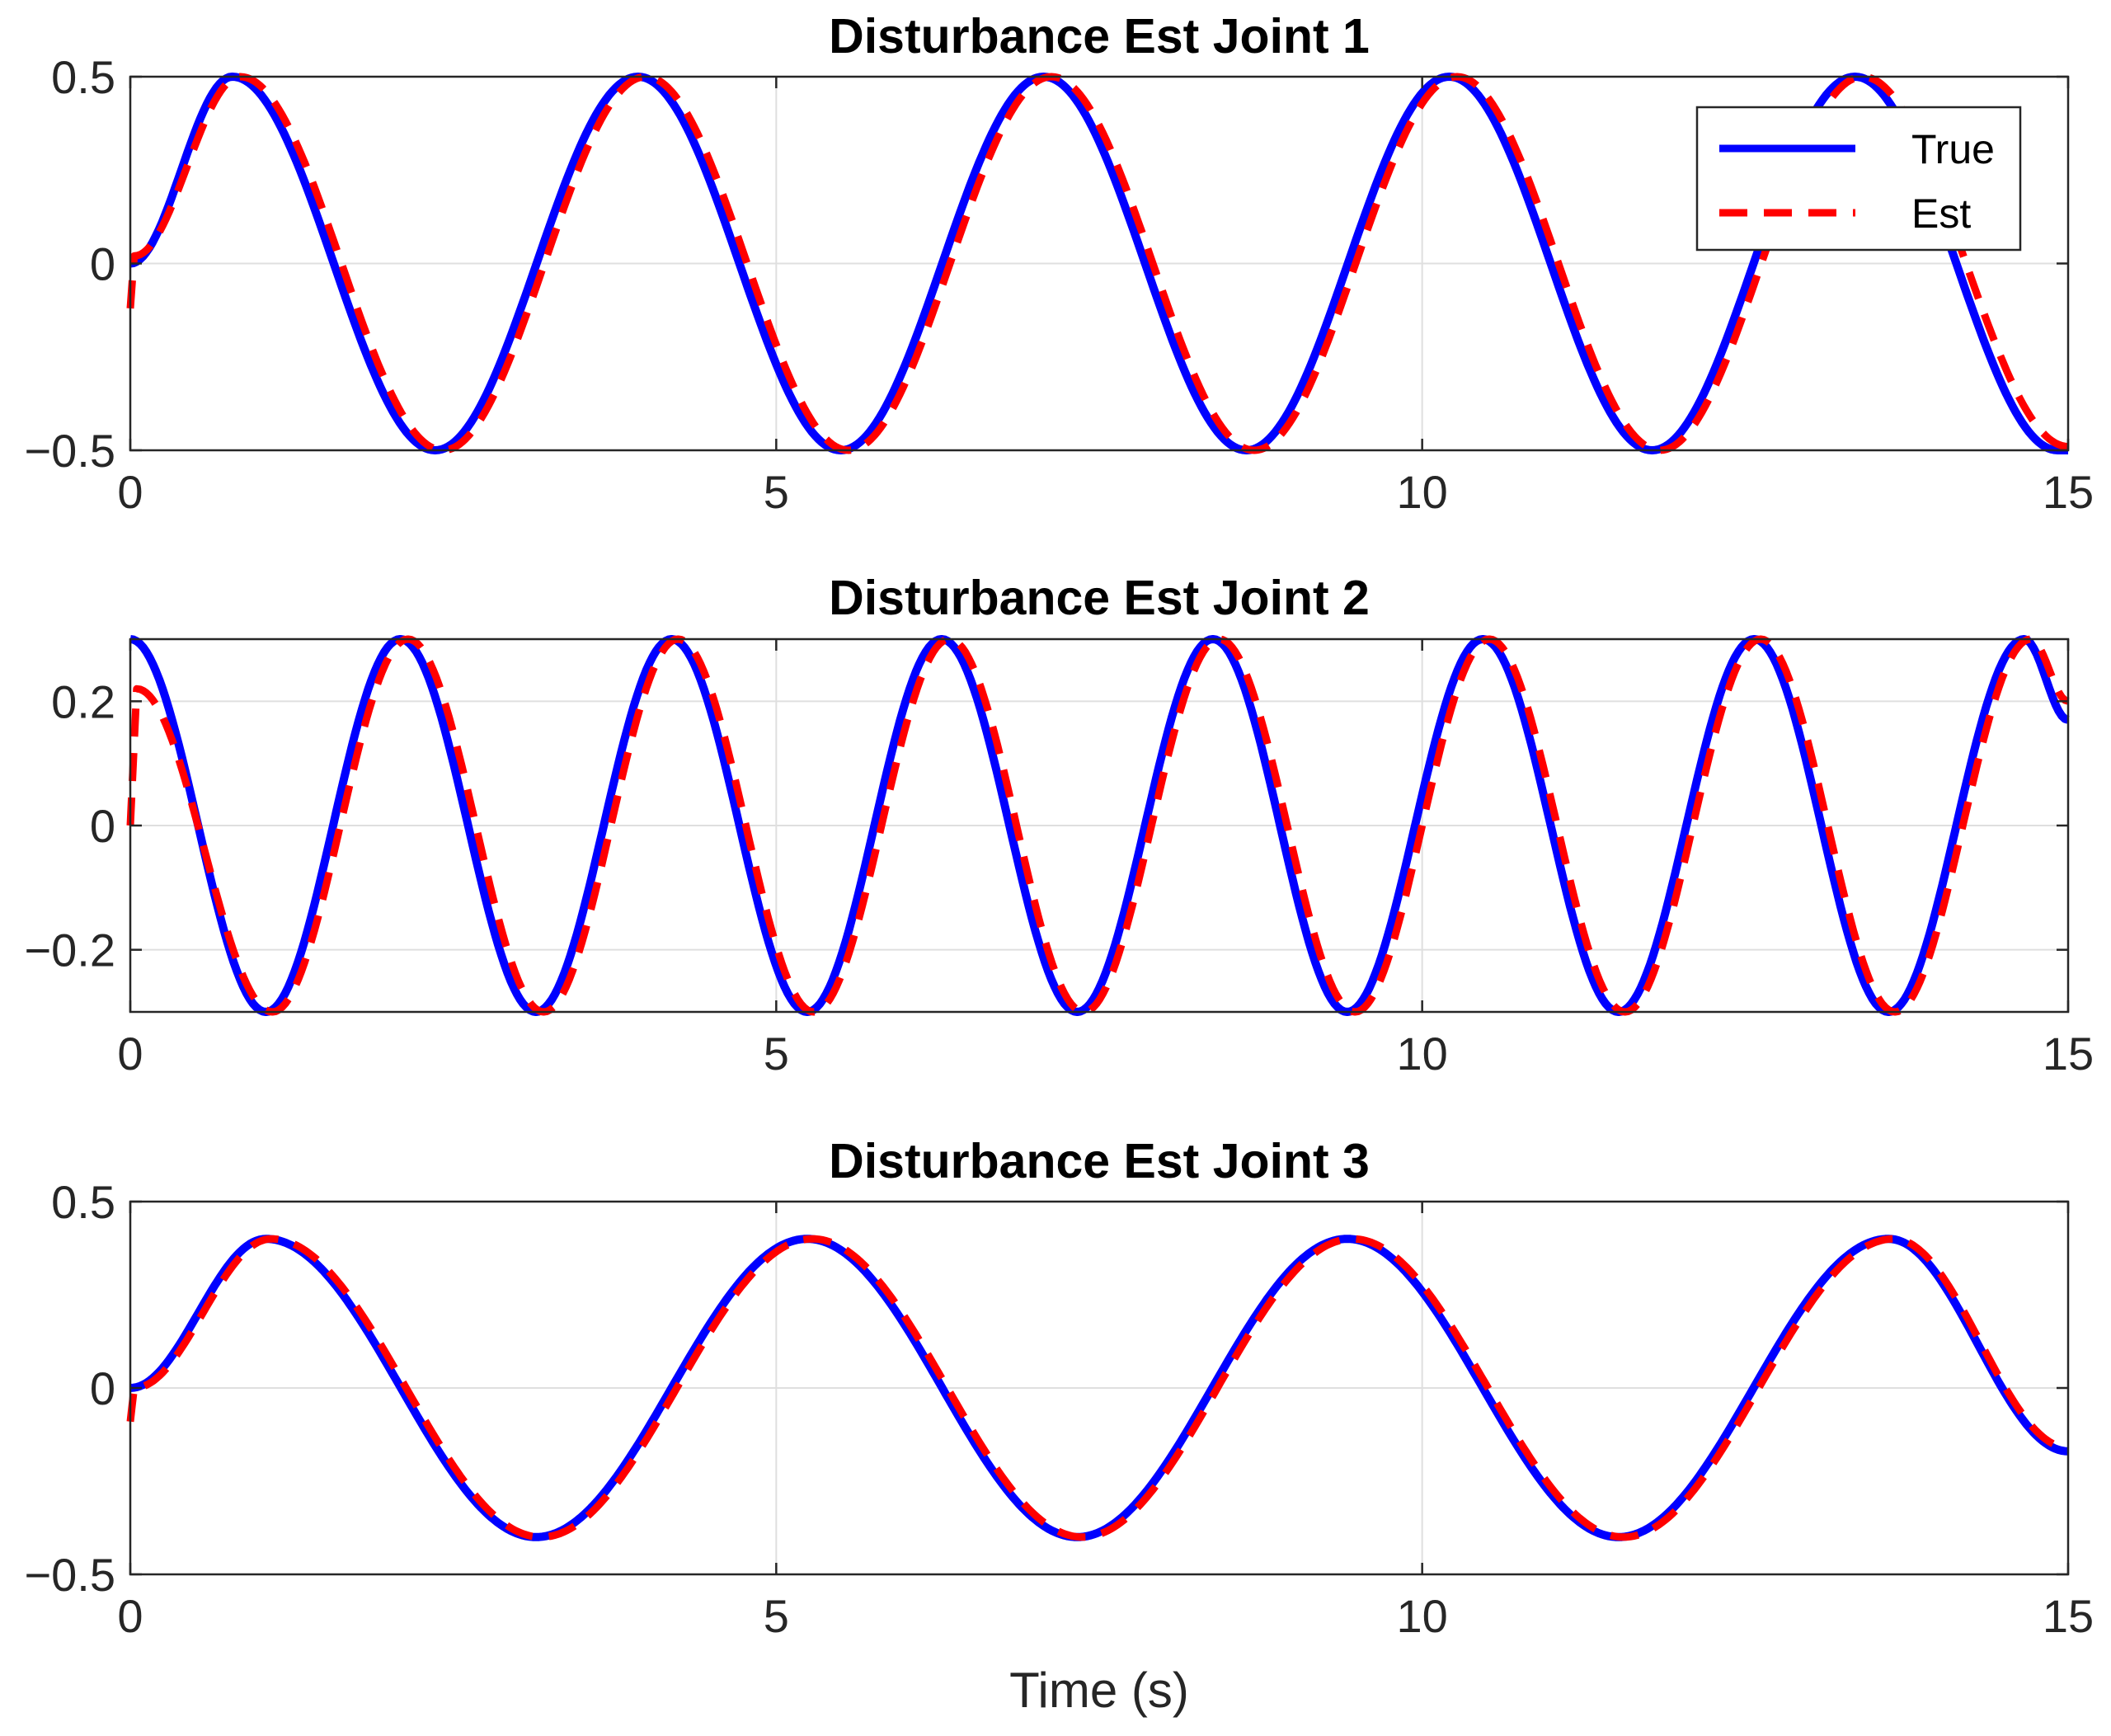  I want to click on y-tick-label: 0.2, so click(83, 701).